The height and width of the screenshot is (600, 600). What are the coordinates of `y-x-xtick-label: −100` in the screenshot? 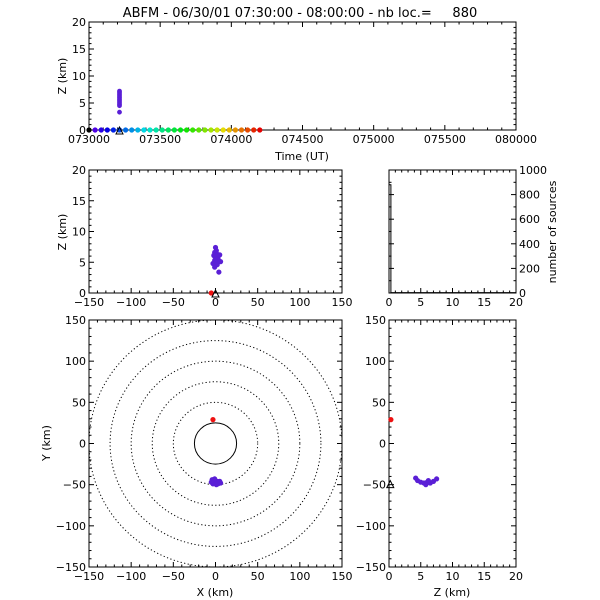 It's located at (131, 576).